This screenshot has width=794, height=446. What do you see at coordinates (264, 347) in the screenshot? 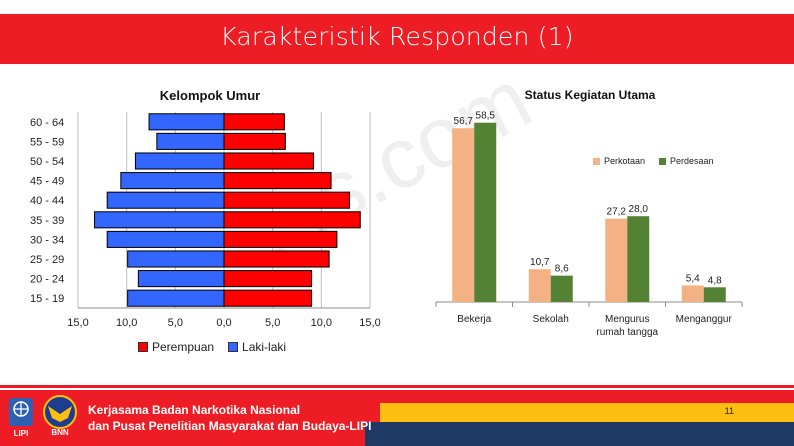
I see `legend-label-laki-laki: Laki-laki` at bounding box center [264, 347].